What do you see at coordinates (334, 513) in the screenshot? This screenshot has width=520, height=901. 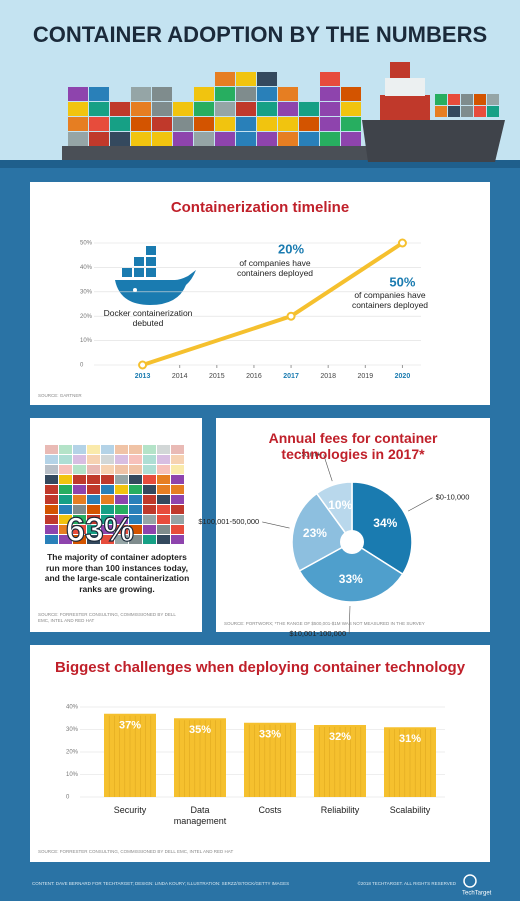 I see `slice` at bounding box center [334, 513].